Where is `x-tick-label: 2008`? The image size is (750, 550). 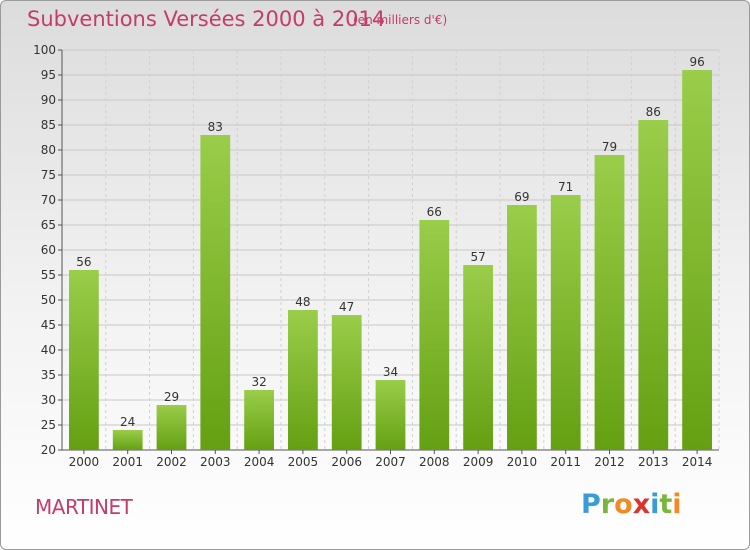
x-tick-label: 2008 is located at coordinates (434, 462).